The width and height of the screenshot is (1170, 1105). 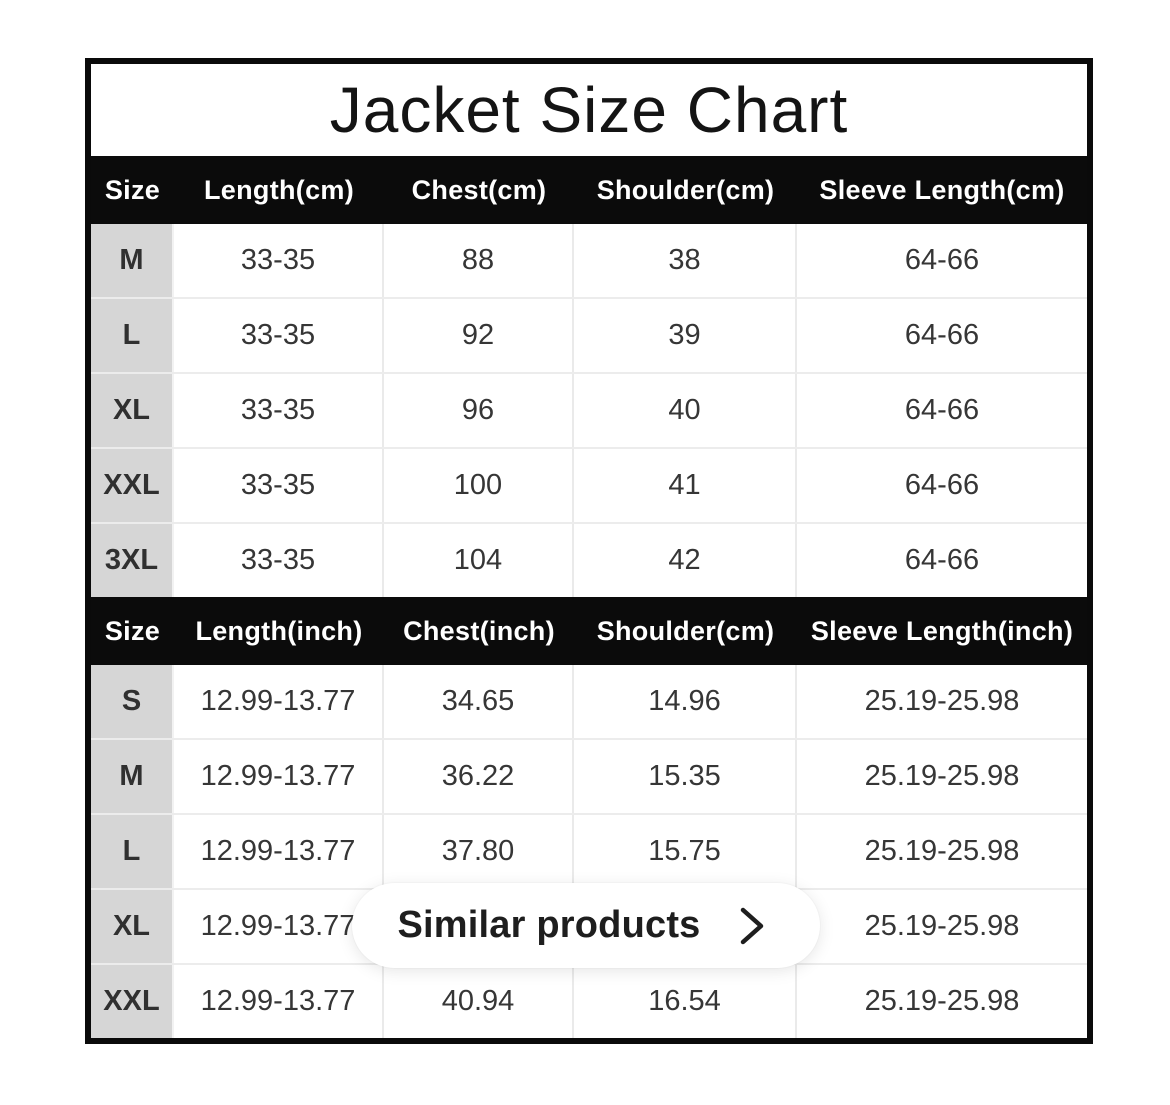 What do you see at coordinates (685, 335) in the screenshot?
I see `shoulder-cell: 39` at bounding box center [685, 335].